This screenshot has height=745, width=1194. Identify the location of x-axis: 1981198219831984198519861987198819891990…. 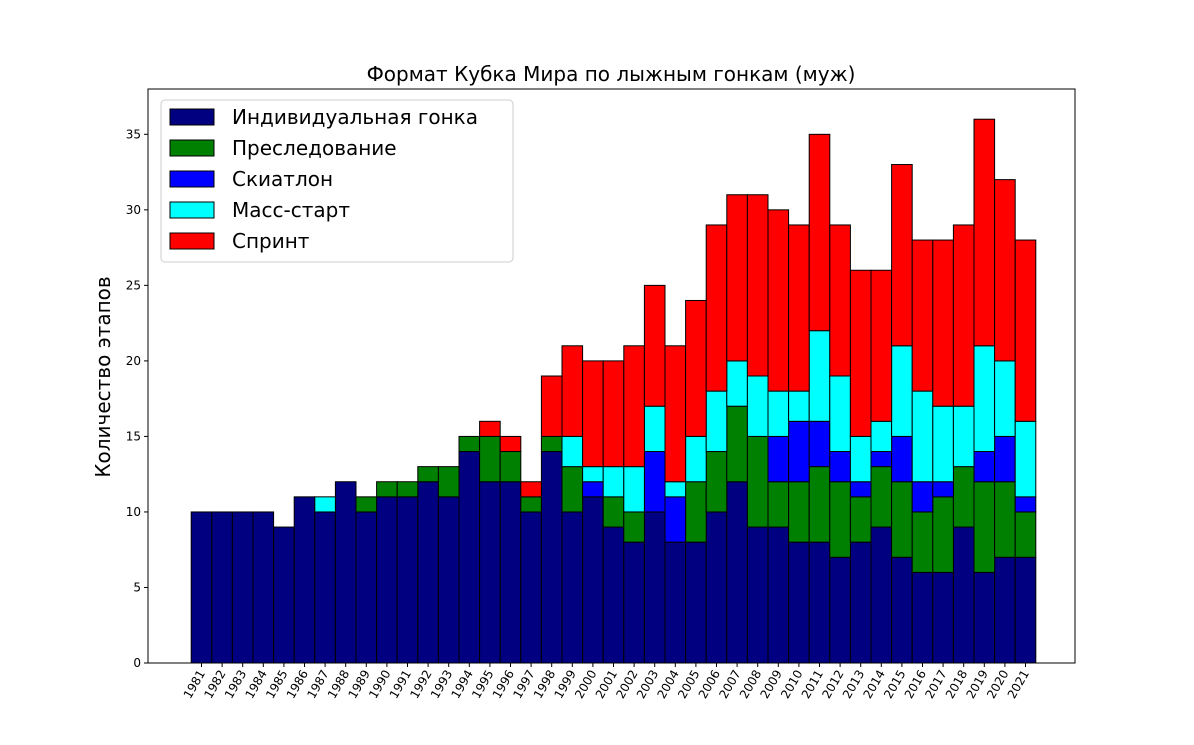
(606, 682).